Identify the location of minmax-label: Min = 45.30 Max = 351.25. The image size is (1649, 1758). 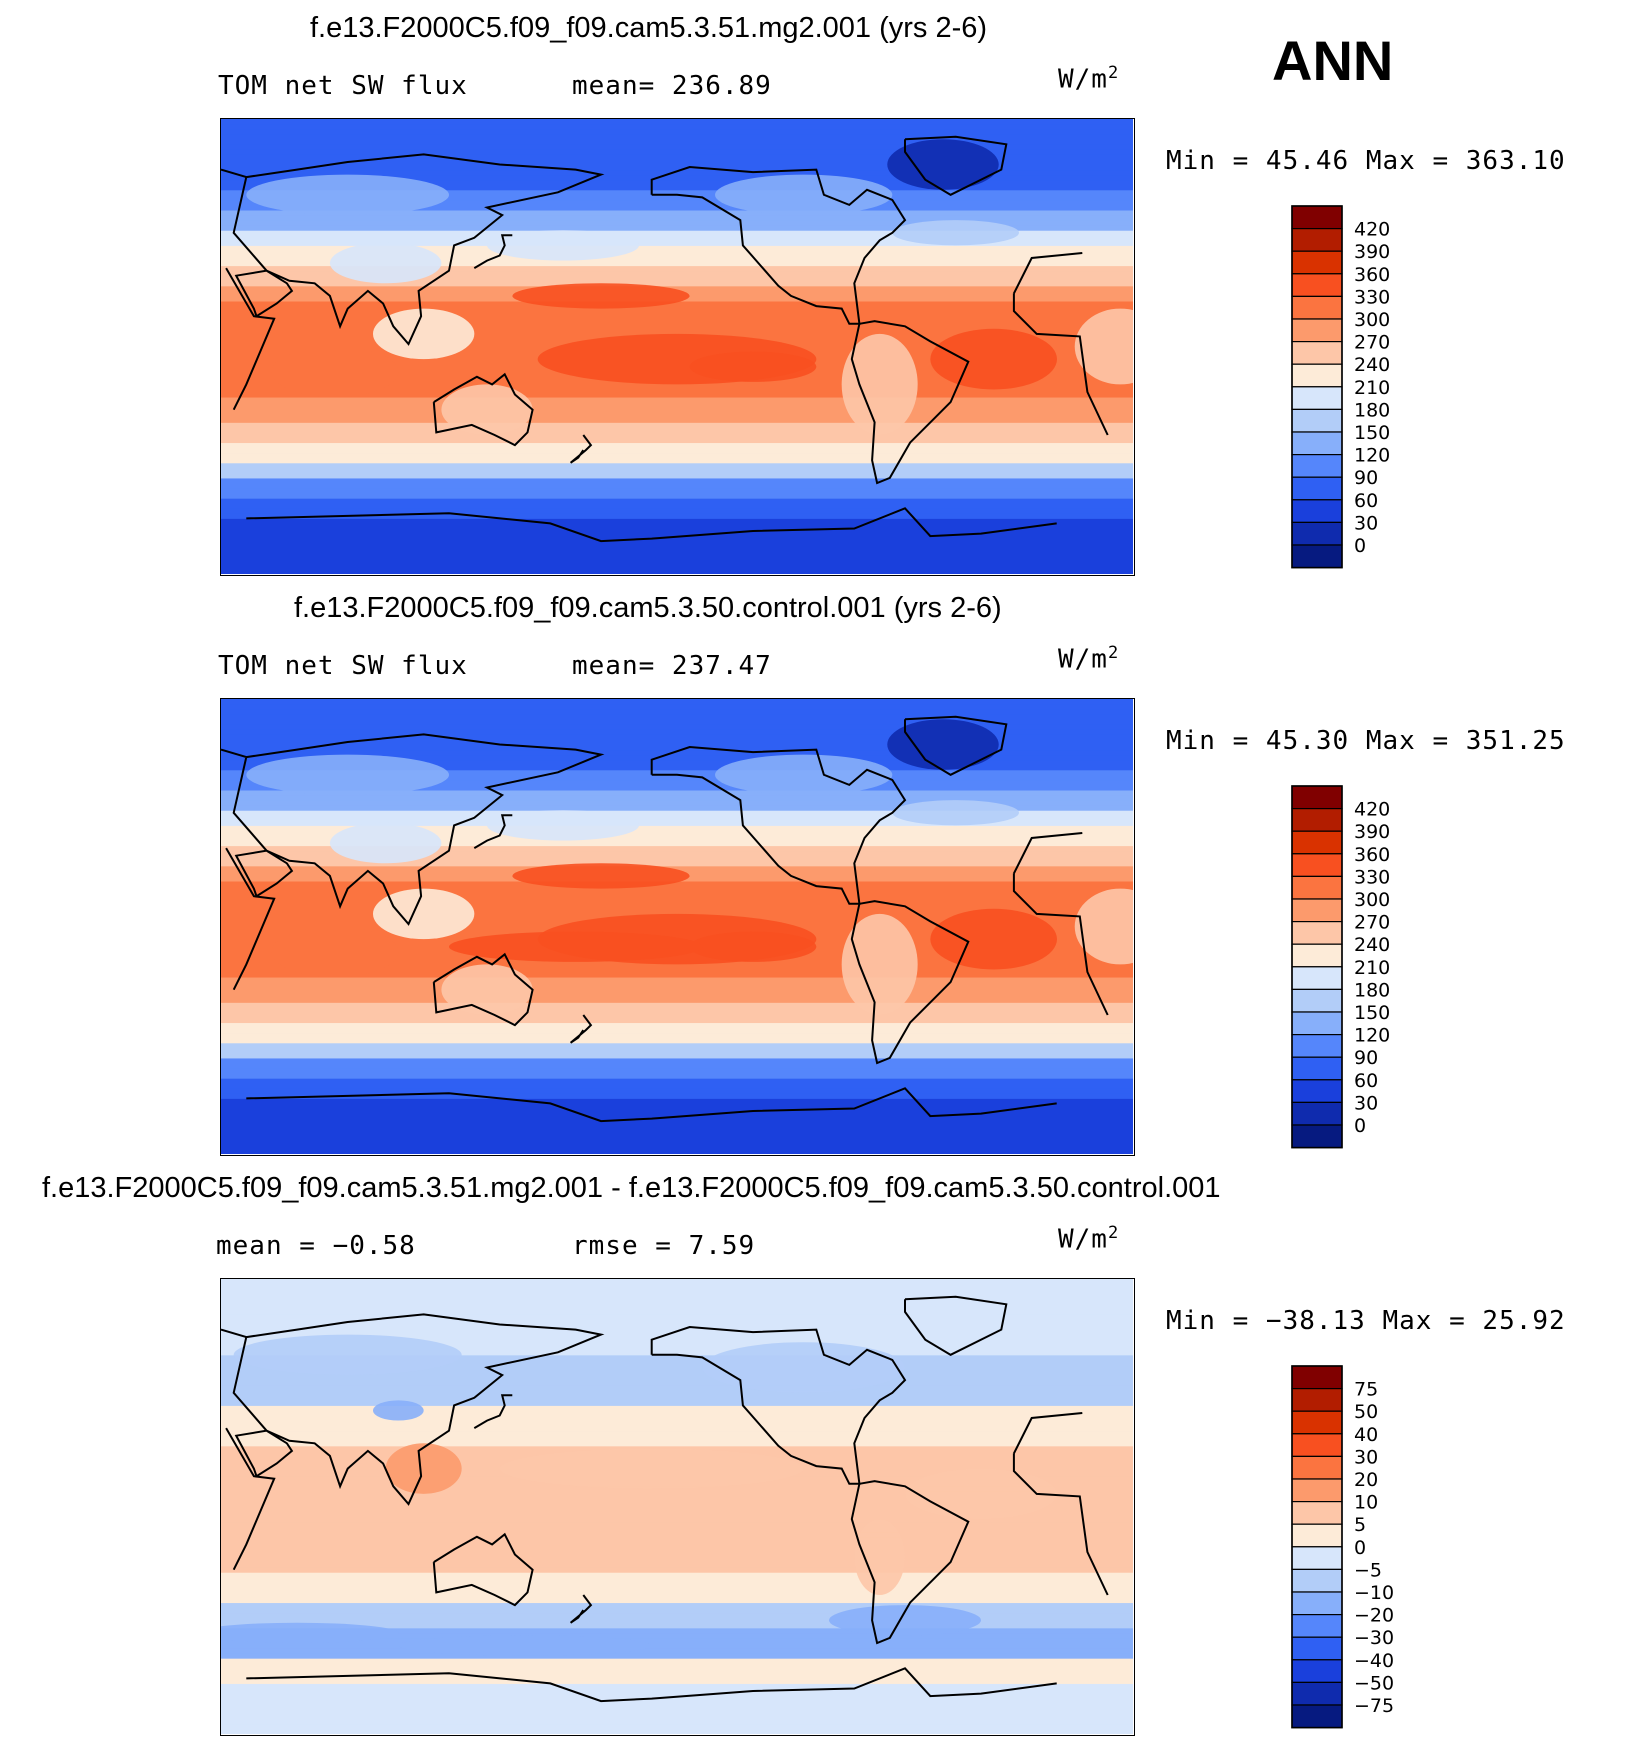
(1366, 741).